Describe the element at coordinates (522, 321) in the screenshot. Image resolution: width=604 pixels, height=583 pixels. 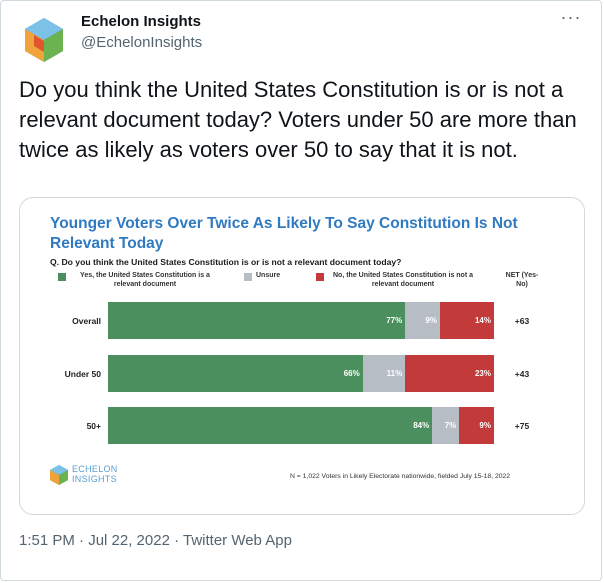
I see `net-value: +63` at that location.